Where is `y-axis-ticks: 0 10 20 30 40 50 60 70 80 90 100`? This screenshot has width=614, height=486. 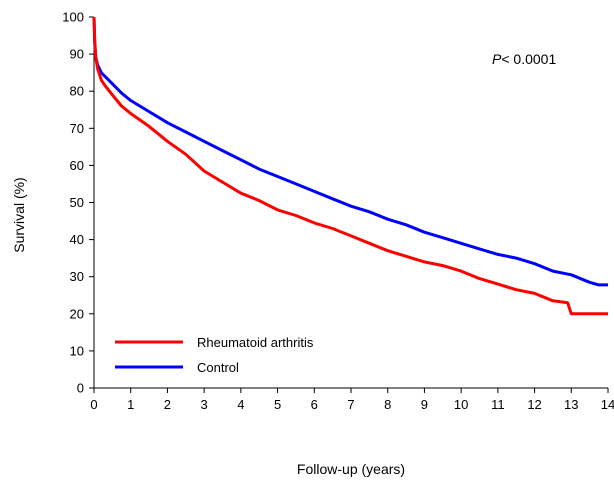 y-axis-ticks: 0 10 20 30 40 50 60 70 80 90 100 is located at coordinates (78, 203).